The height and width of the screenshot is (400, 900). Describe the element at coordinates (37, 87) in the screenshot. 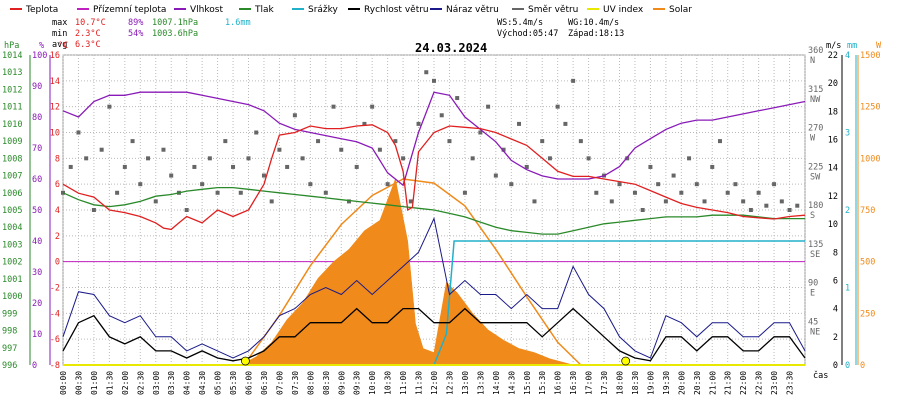

I see `pct-tick: 90` at that location.